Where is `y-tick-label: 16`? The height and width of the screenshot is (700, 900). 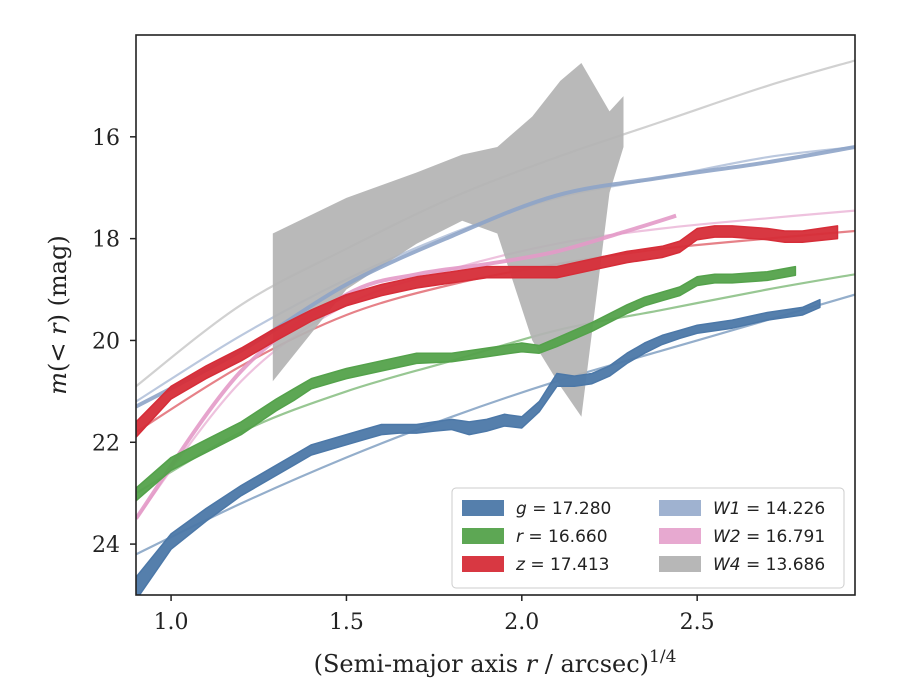 y-tick-label: 16 is located at coordinates (106, 138).